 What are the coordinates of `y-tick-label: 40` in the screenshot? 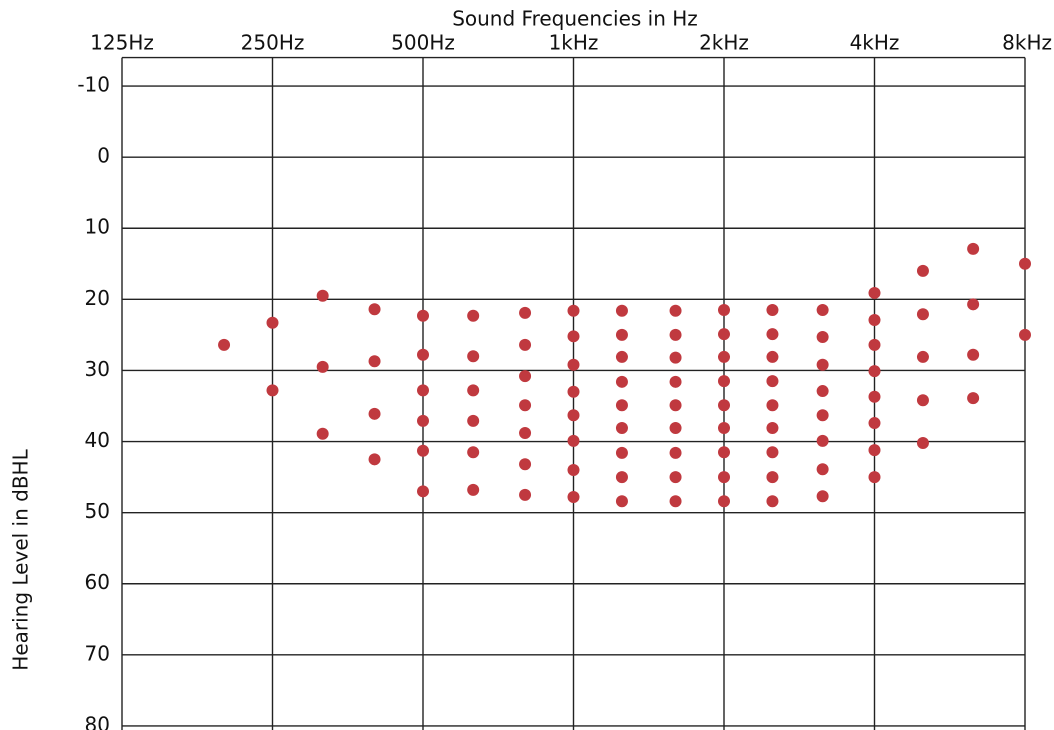 It's located at (97, 440).